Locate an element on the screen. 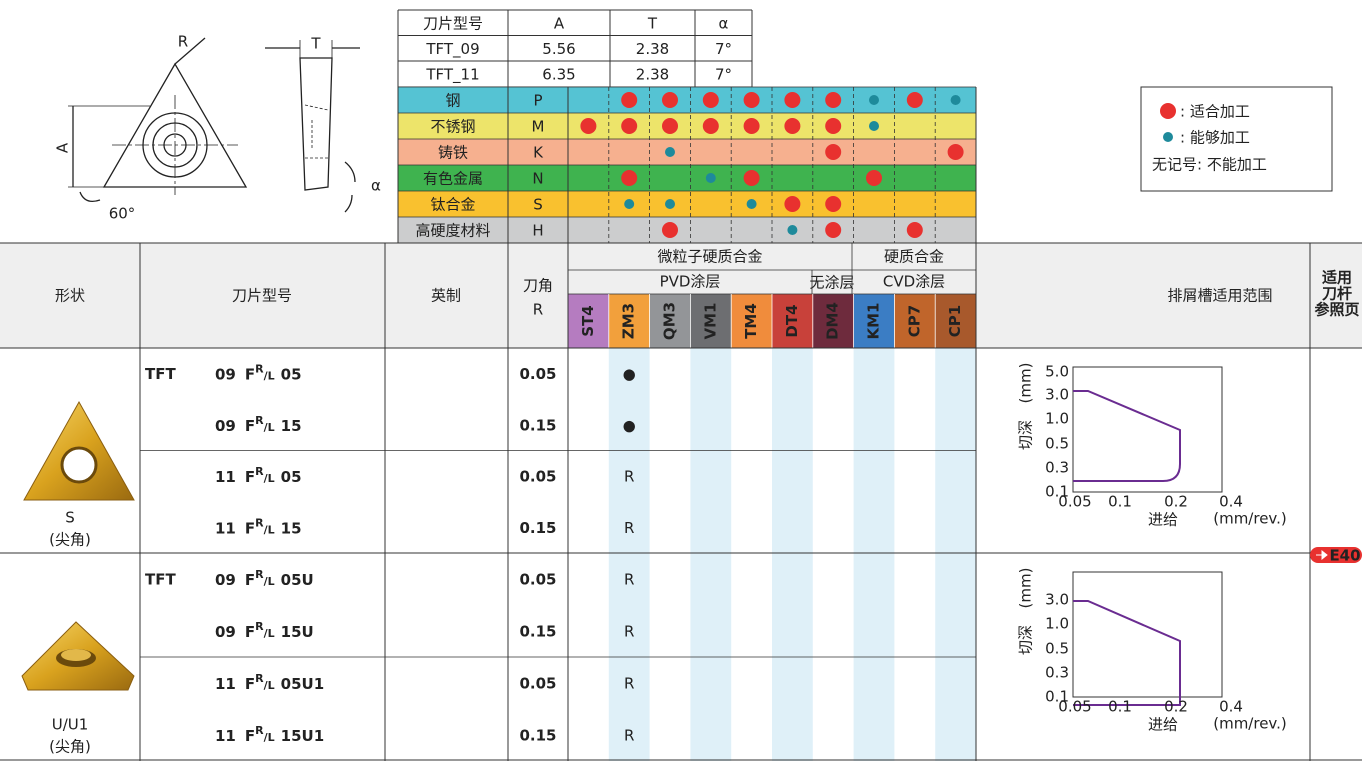 The height and width of the screenshot is (761, 1362). header-shape: 形状 is located at coordinates (70, 296).